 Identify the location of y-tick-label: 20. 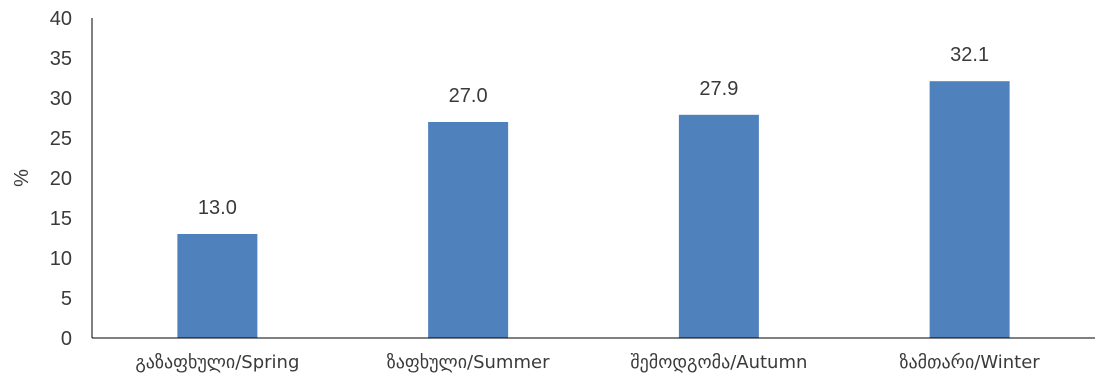
(61, 179).